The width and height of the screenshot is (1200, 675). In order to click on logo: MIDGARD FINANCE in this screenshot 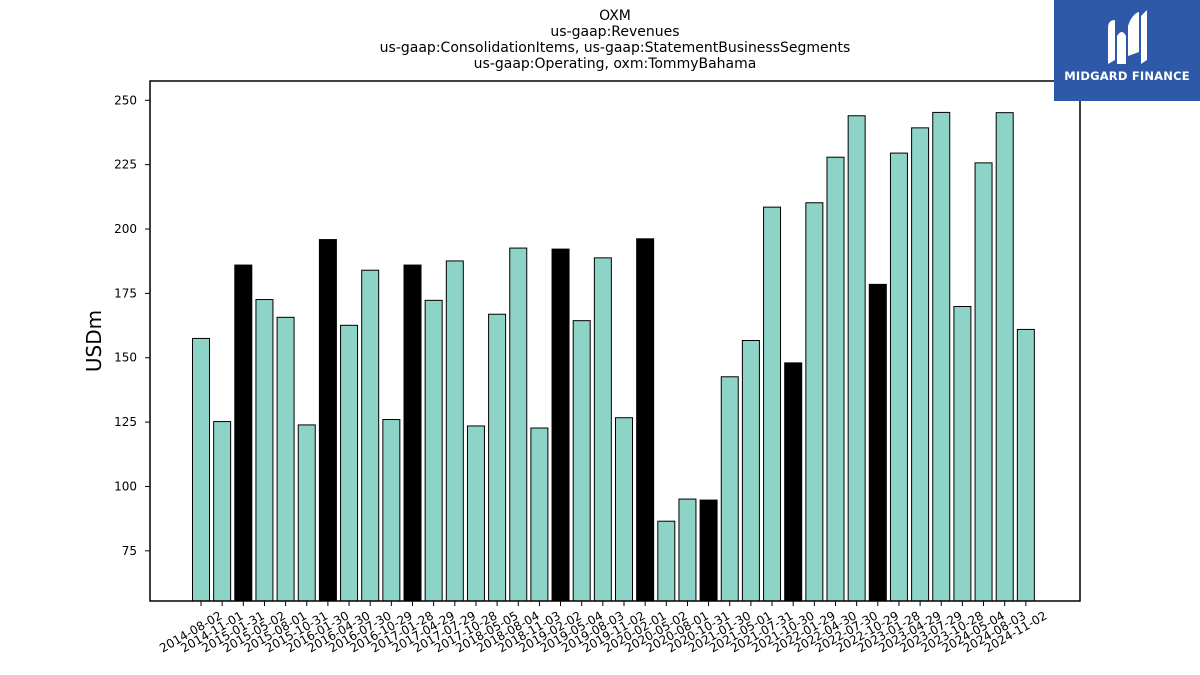, I will do `click(1127, 50)`.